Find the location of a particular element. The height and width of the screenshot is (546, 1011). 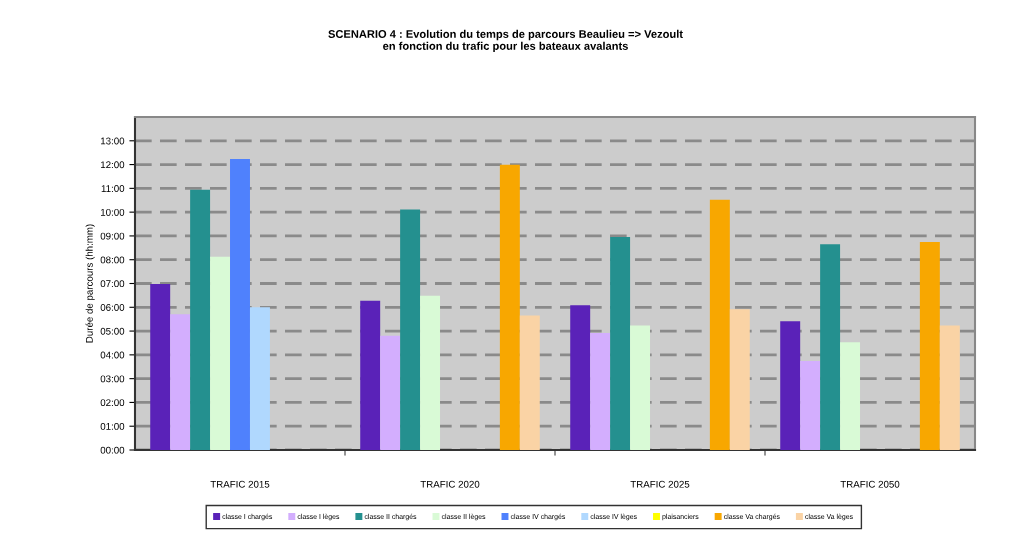

y-tick-label: 01:00 is located at coordinates (112, 426).